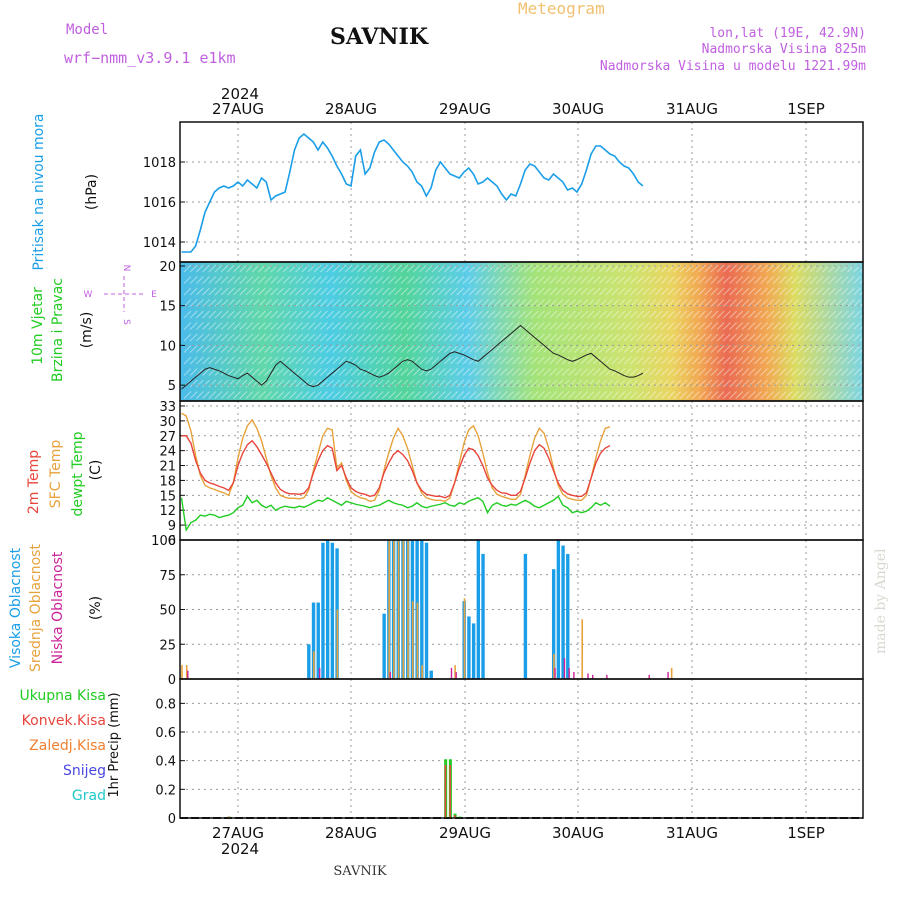  I want to click on tick-label: 0.6, so click(165, 733).